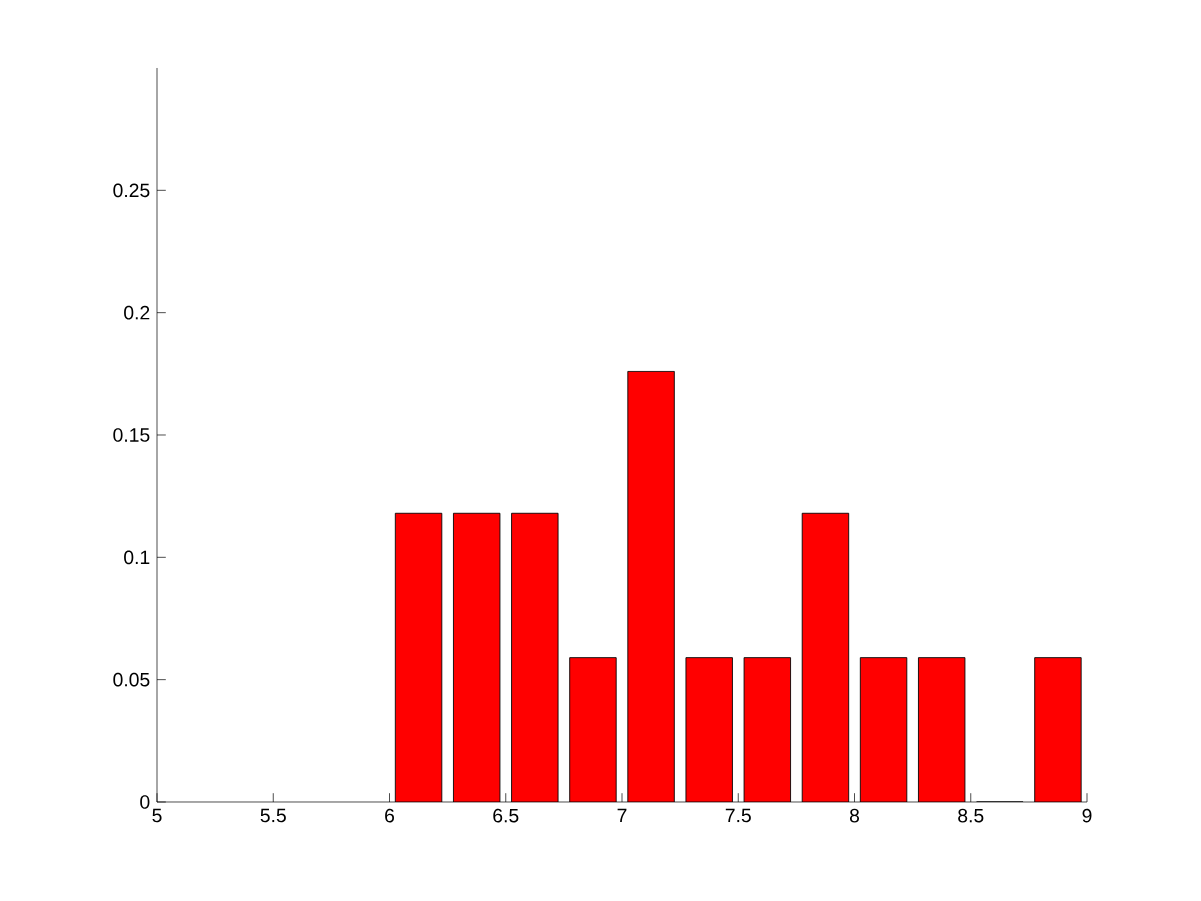 This screenshot has height=901, width=1201. What do you see at coordinates (131, 679) in the screenshot?
I see `y-tick-label: 0.05` at bounding box center [131, 679].